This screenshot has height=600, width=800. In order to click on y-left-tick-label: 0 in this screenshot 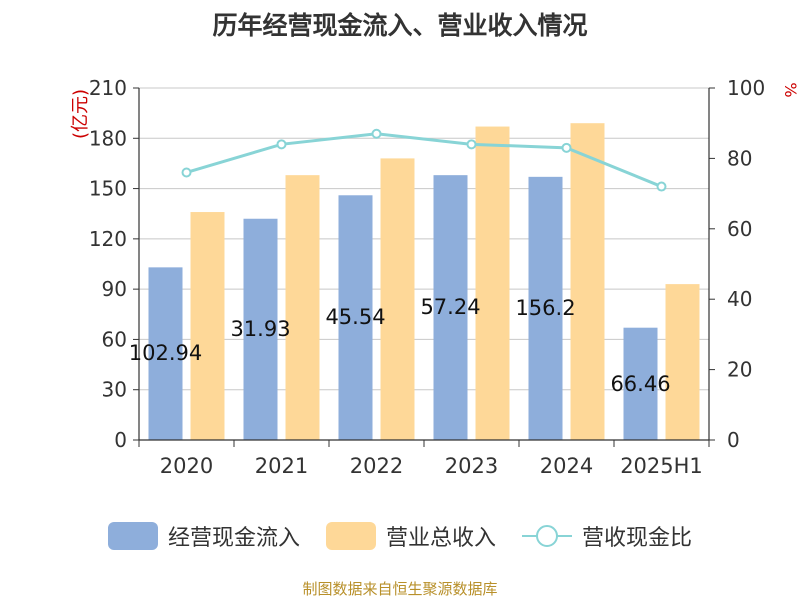, I will do `click(120, 440)`.